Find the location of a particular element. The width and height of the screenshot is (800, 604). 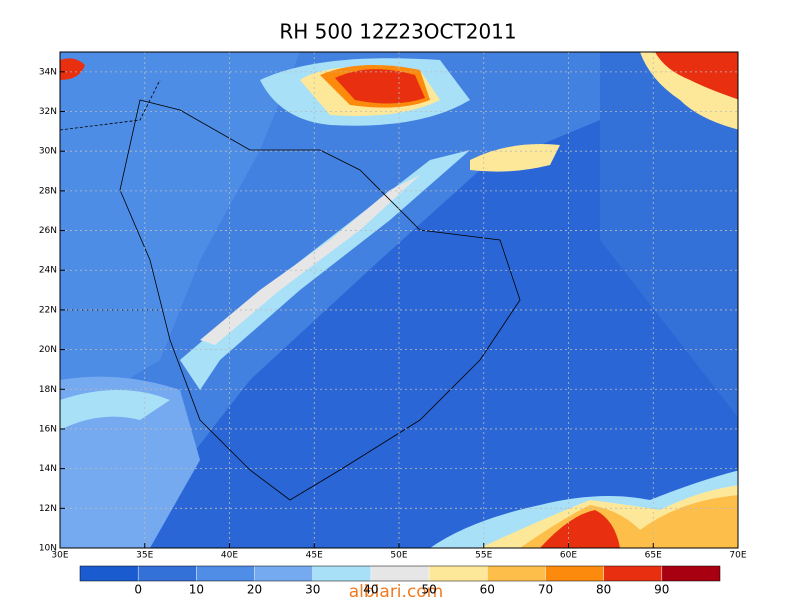

colorbar-label: 70 is located at coordinates (545, 590).